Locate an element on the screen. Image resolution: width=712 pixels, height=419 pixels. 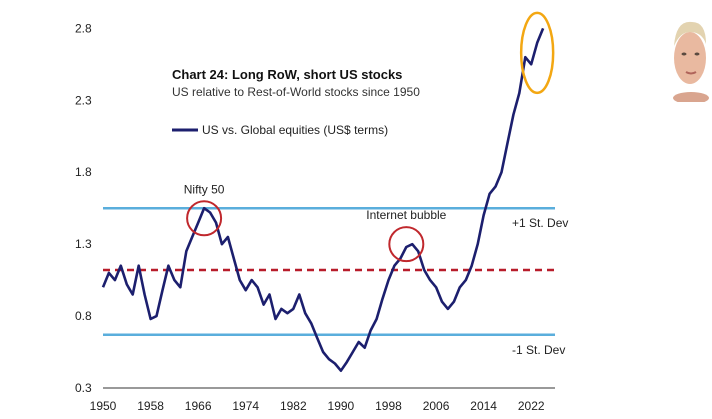
y-tick-label: 0.8 is located at coordinates (83, 316).